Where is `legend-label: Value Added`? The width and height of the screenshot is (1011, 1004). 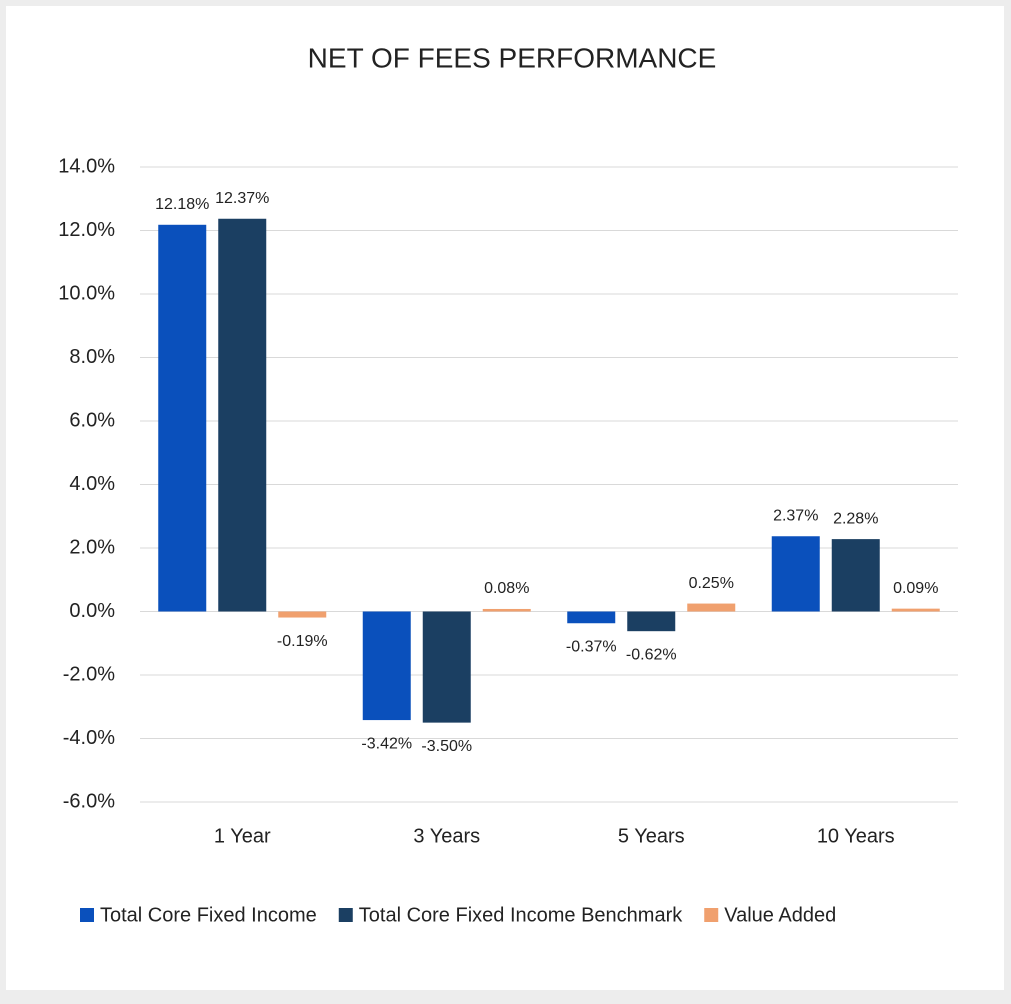
legend-label: Value Added is located at coordinates (780, 915).